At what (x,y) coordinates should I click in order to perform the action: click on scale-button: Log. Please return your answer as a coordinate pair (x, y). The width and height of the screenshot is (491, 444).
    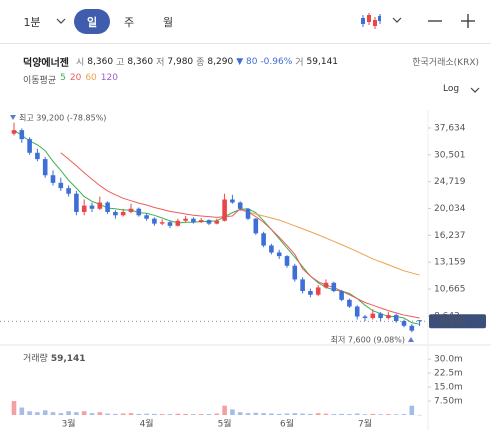
    Looking at the image, I should click on (451, 89).